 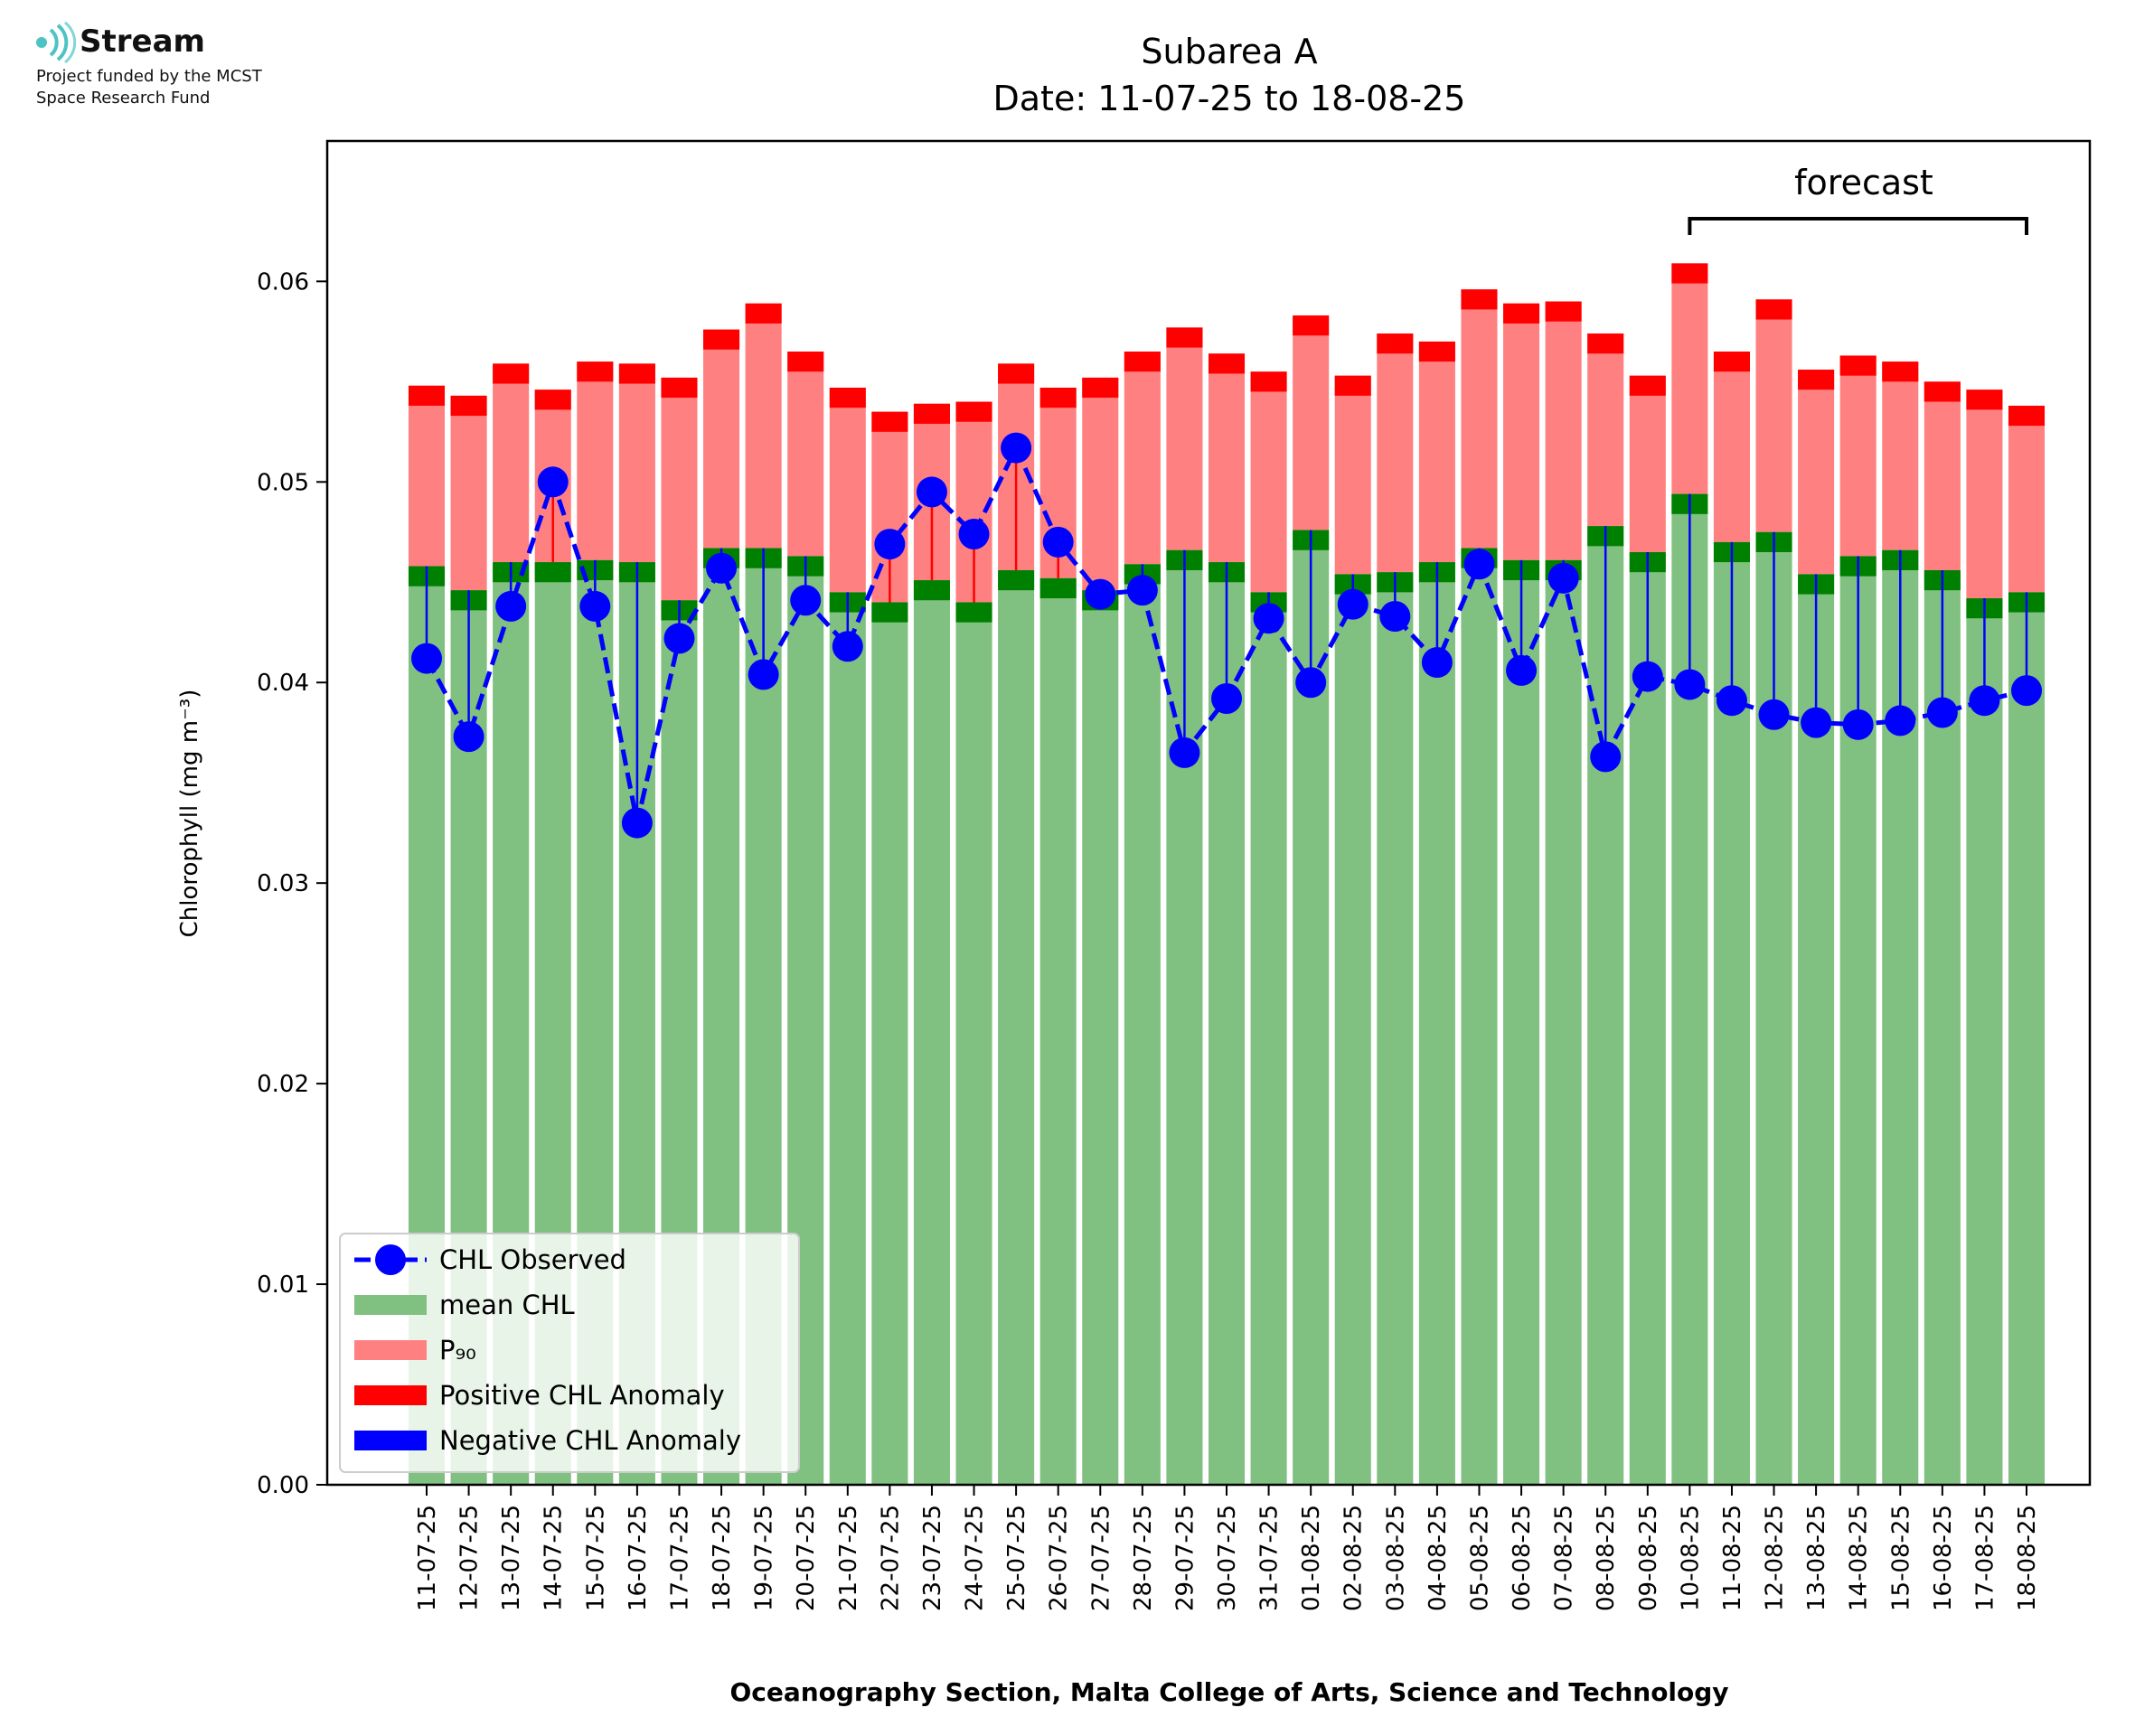 I want to click on x-tick-label: 03-08-25, so click(x=1395, y=1558).